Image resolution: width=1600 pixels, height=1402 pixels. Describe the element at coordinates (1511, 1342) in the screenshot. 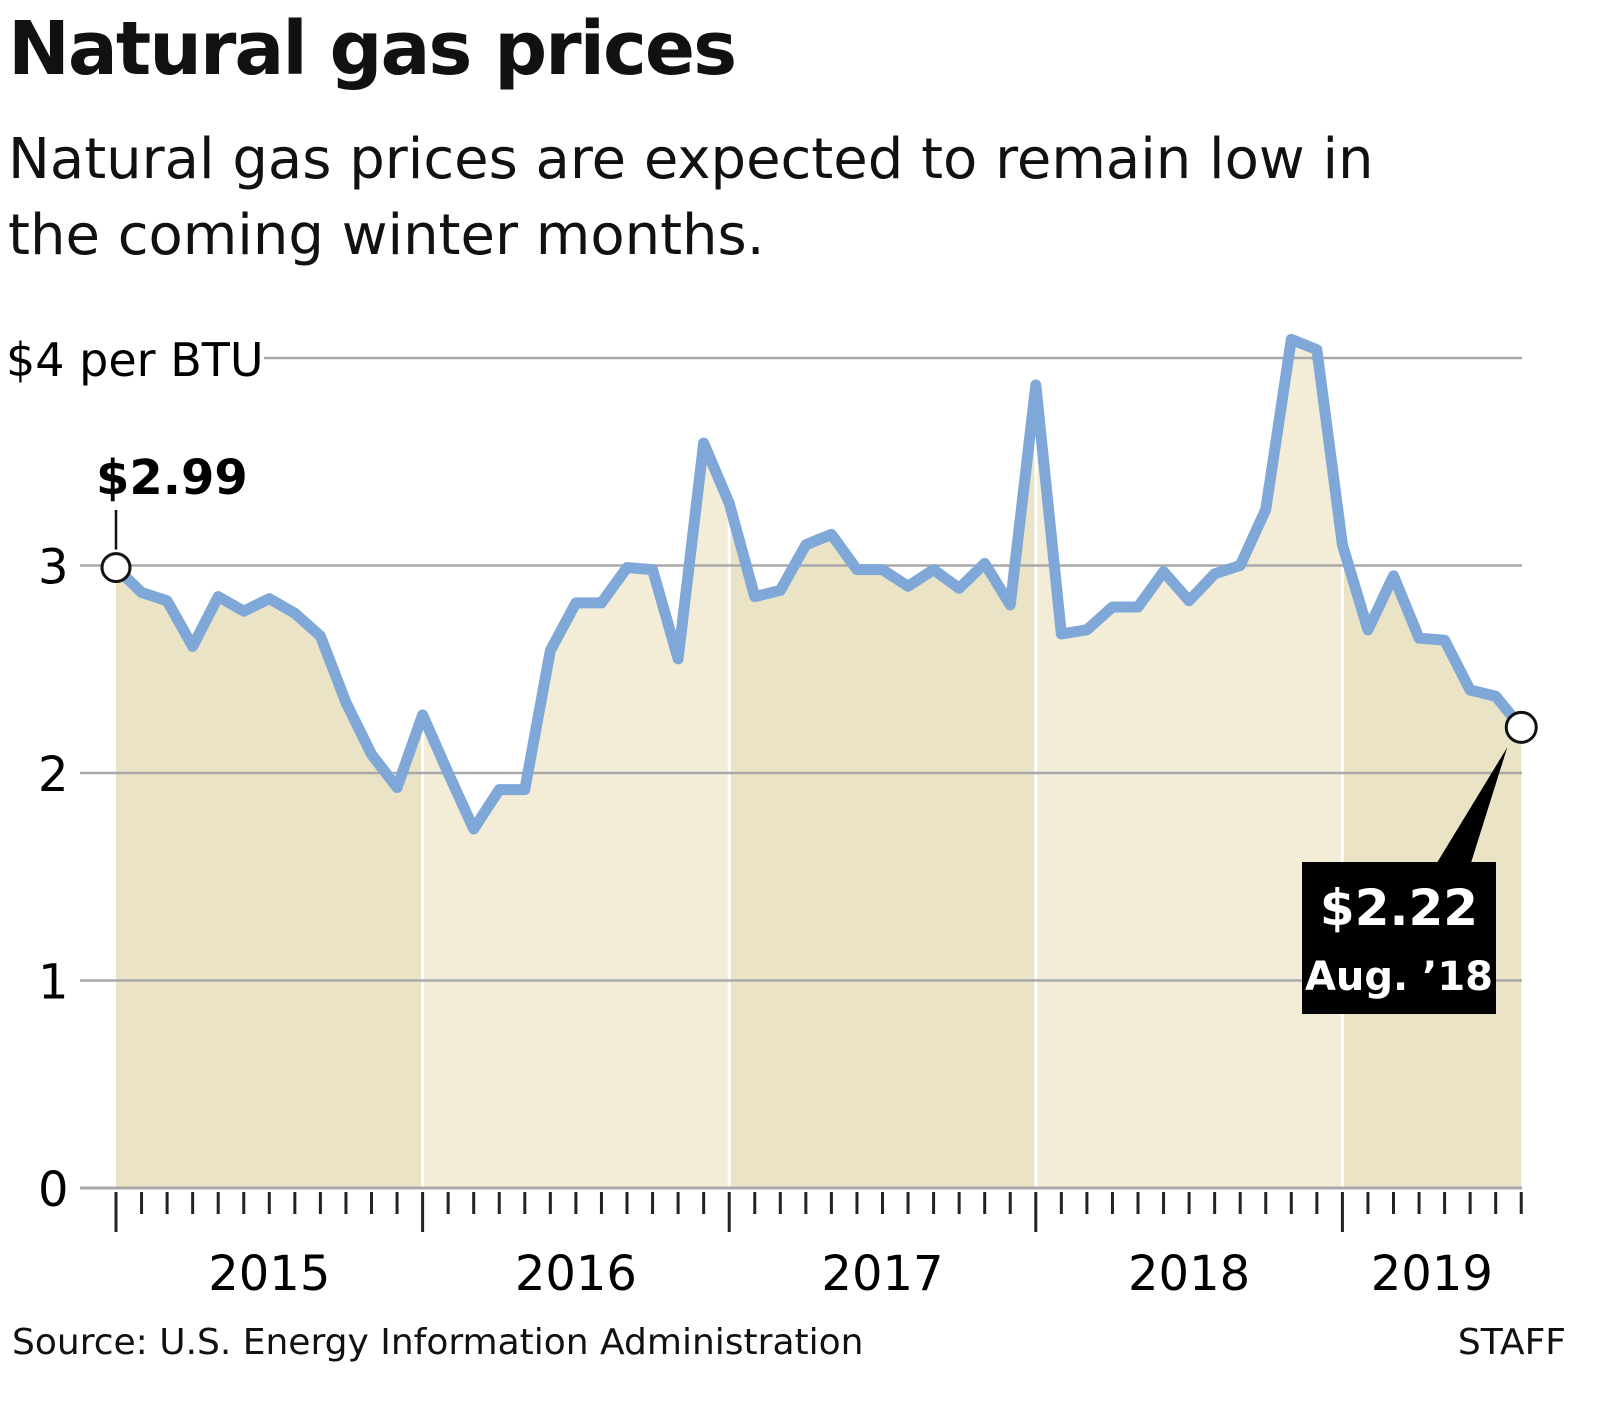

I see `credit: STAFF` at that location.